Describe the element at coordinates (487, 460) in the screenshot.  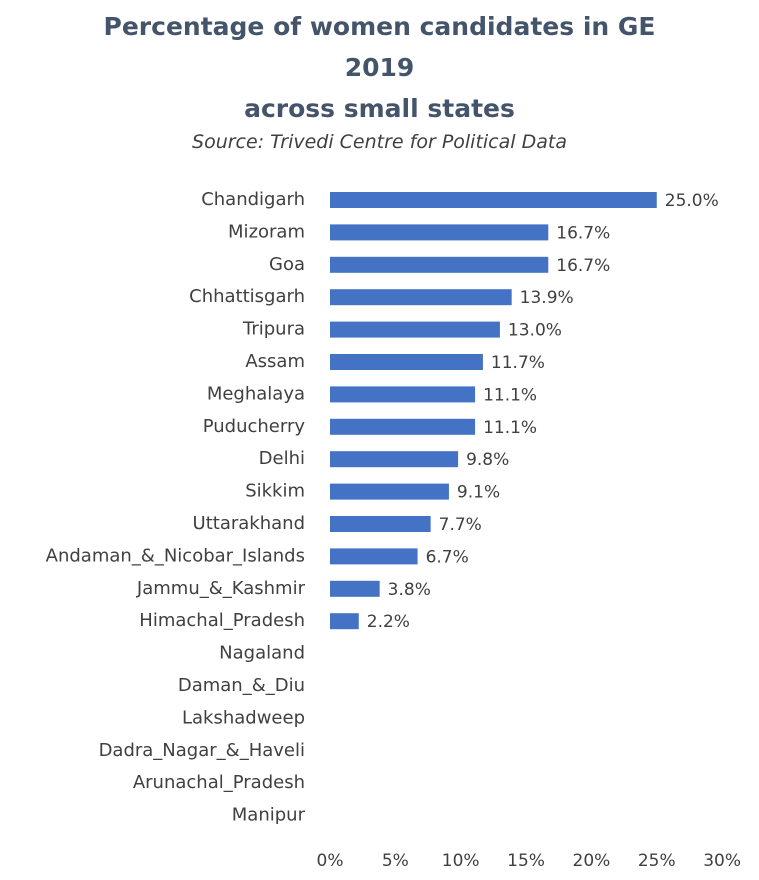
I see `data-label: 9.8%` at that location.